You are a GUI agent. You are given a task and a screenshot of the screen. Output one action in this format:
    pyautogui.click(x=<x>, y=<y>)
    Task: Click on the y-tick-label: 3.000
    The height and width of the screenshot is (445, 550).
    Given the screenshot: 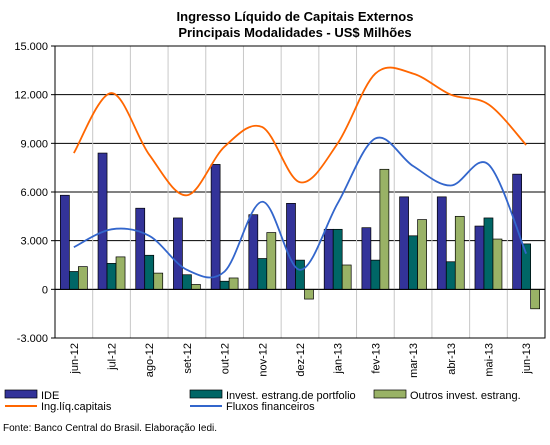 What is the action you would take?
    pyautogui.click(x=34, y=242)
    